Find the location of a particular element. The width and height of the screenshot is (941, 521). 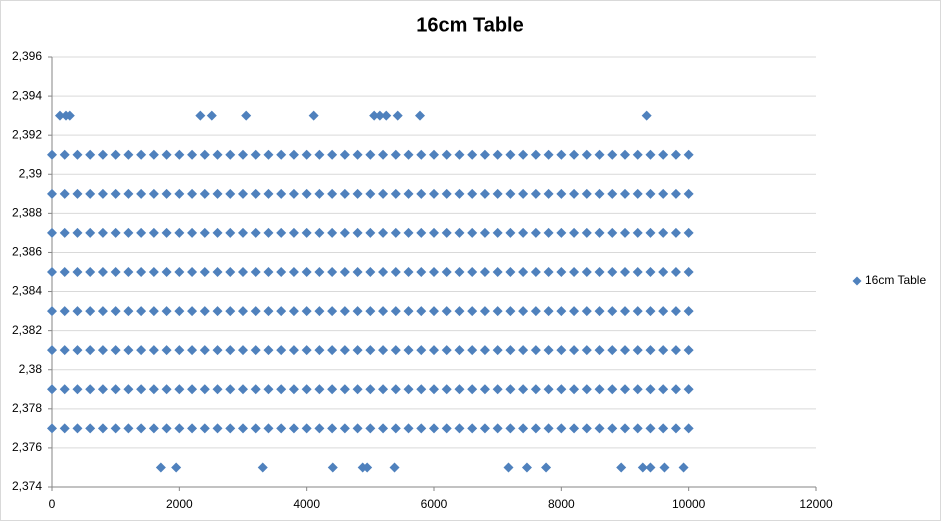

x-tick-label: 4000 is located at coordinates (306, 504).